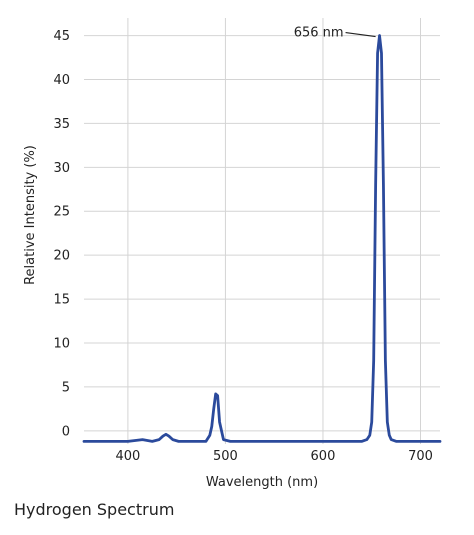 This screenshot has width=474, height=535. What do you see at coordinates (61, 300) in the screenshot?
I see `y-tick-label: 15` at bounding box center [61, 300].